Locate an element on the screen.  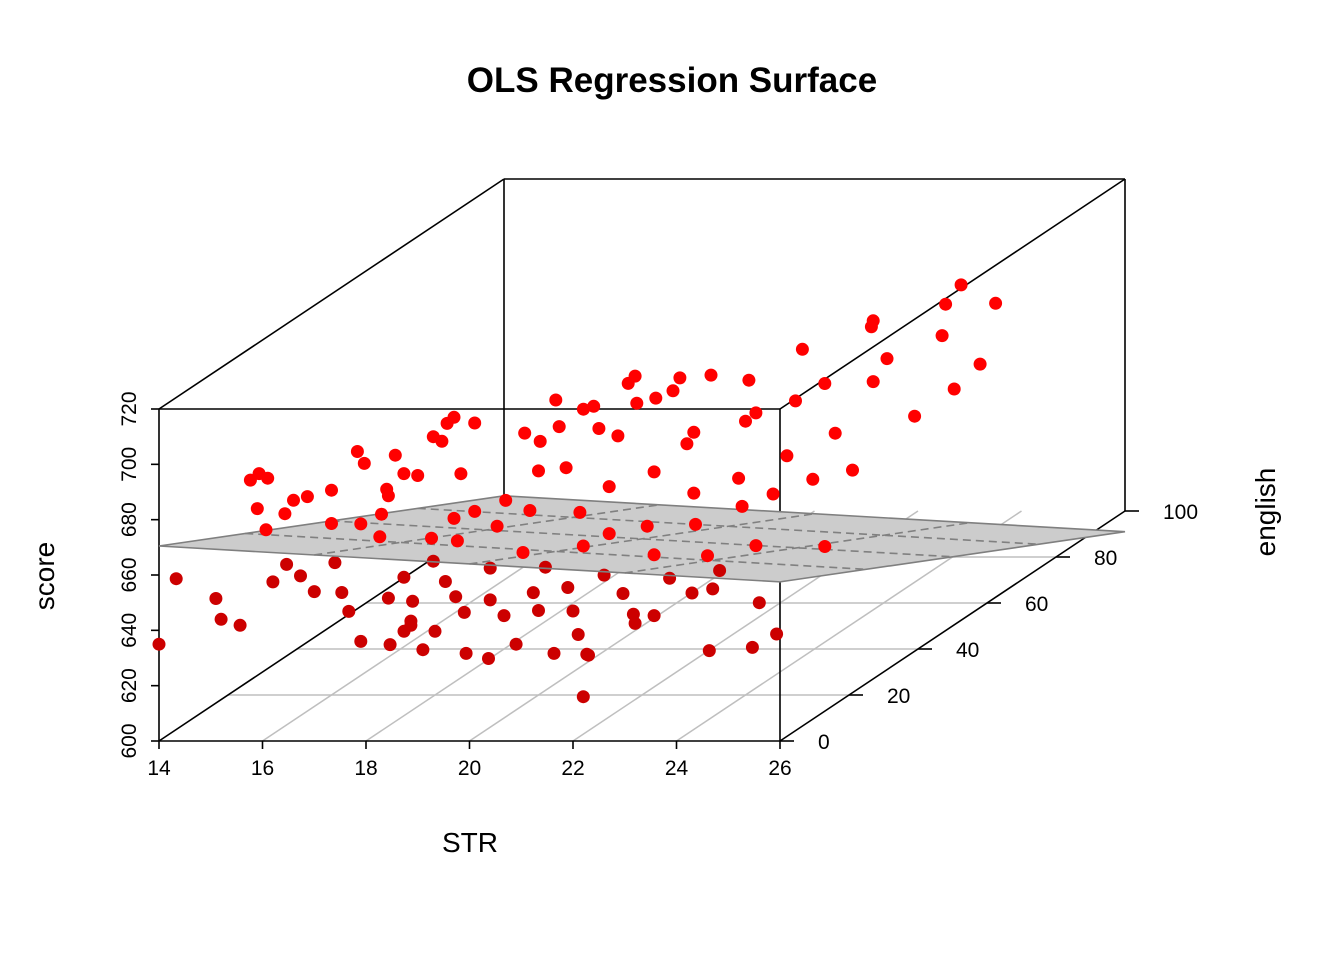
z-tick-label: 600 is located at coordinates (129, 740).